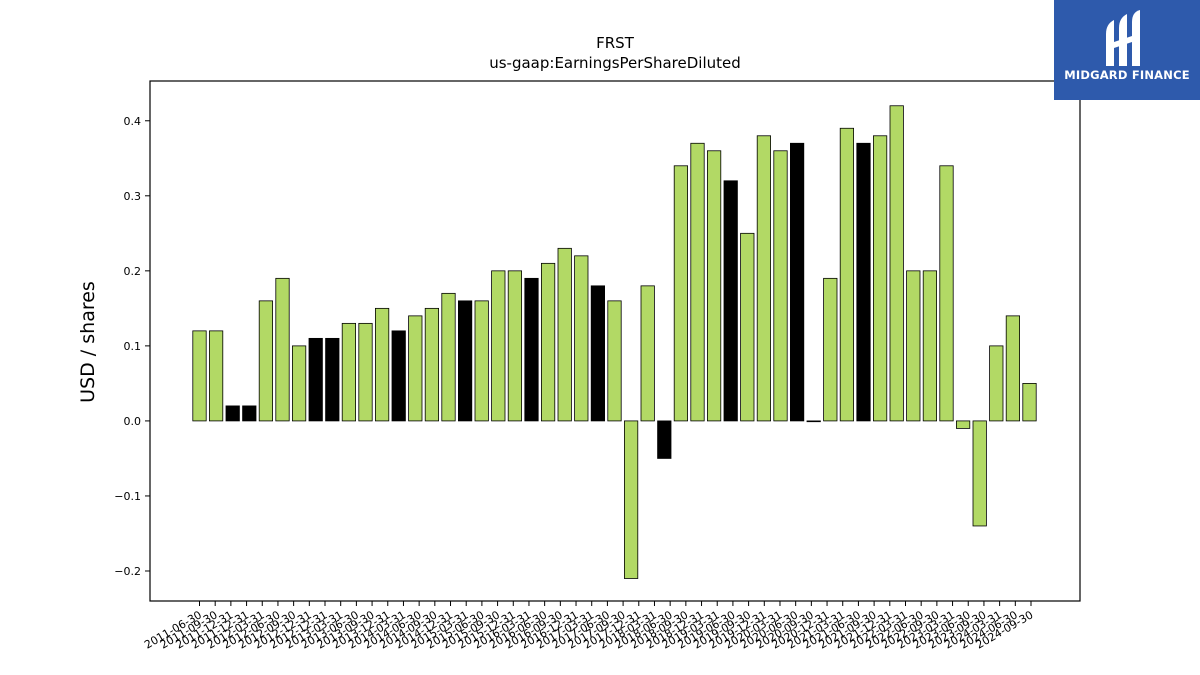  I want to click on y-tick-label-0: −0.2, so click(127, 571).